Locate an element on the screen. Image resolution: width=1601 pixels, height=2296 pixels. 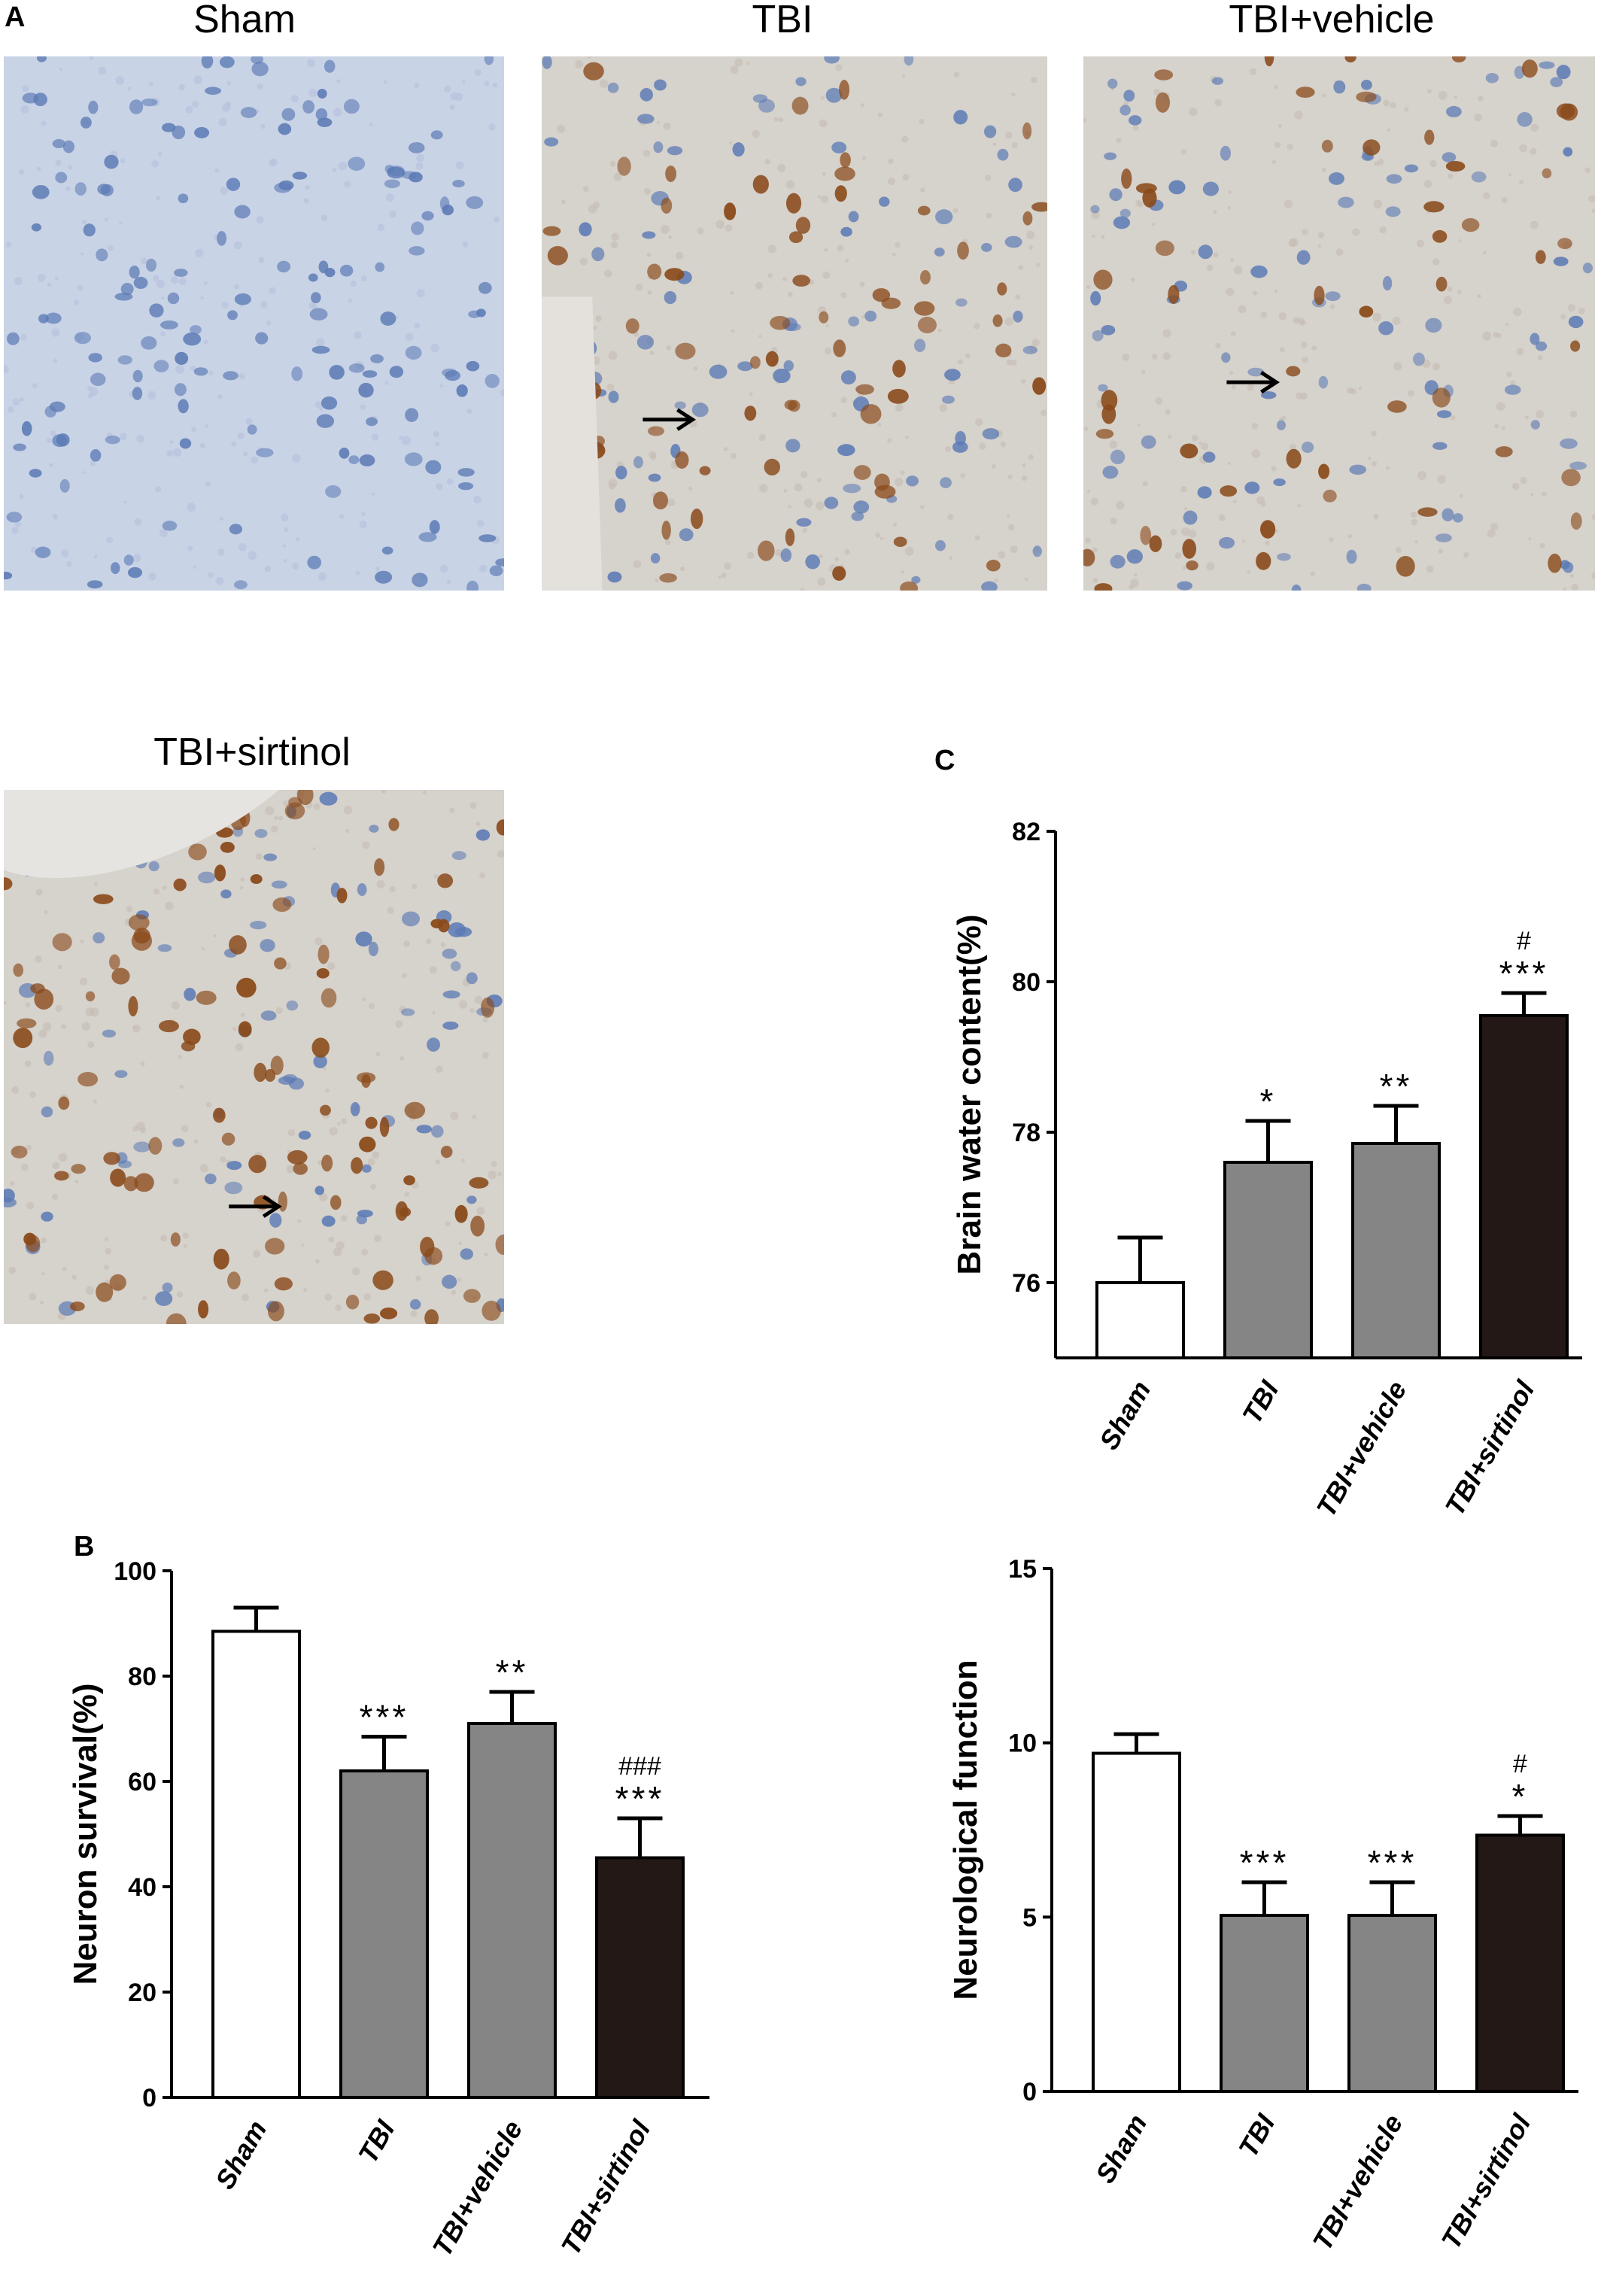
y-tick-label: 80 is located at coordinates (142, 1677).